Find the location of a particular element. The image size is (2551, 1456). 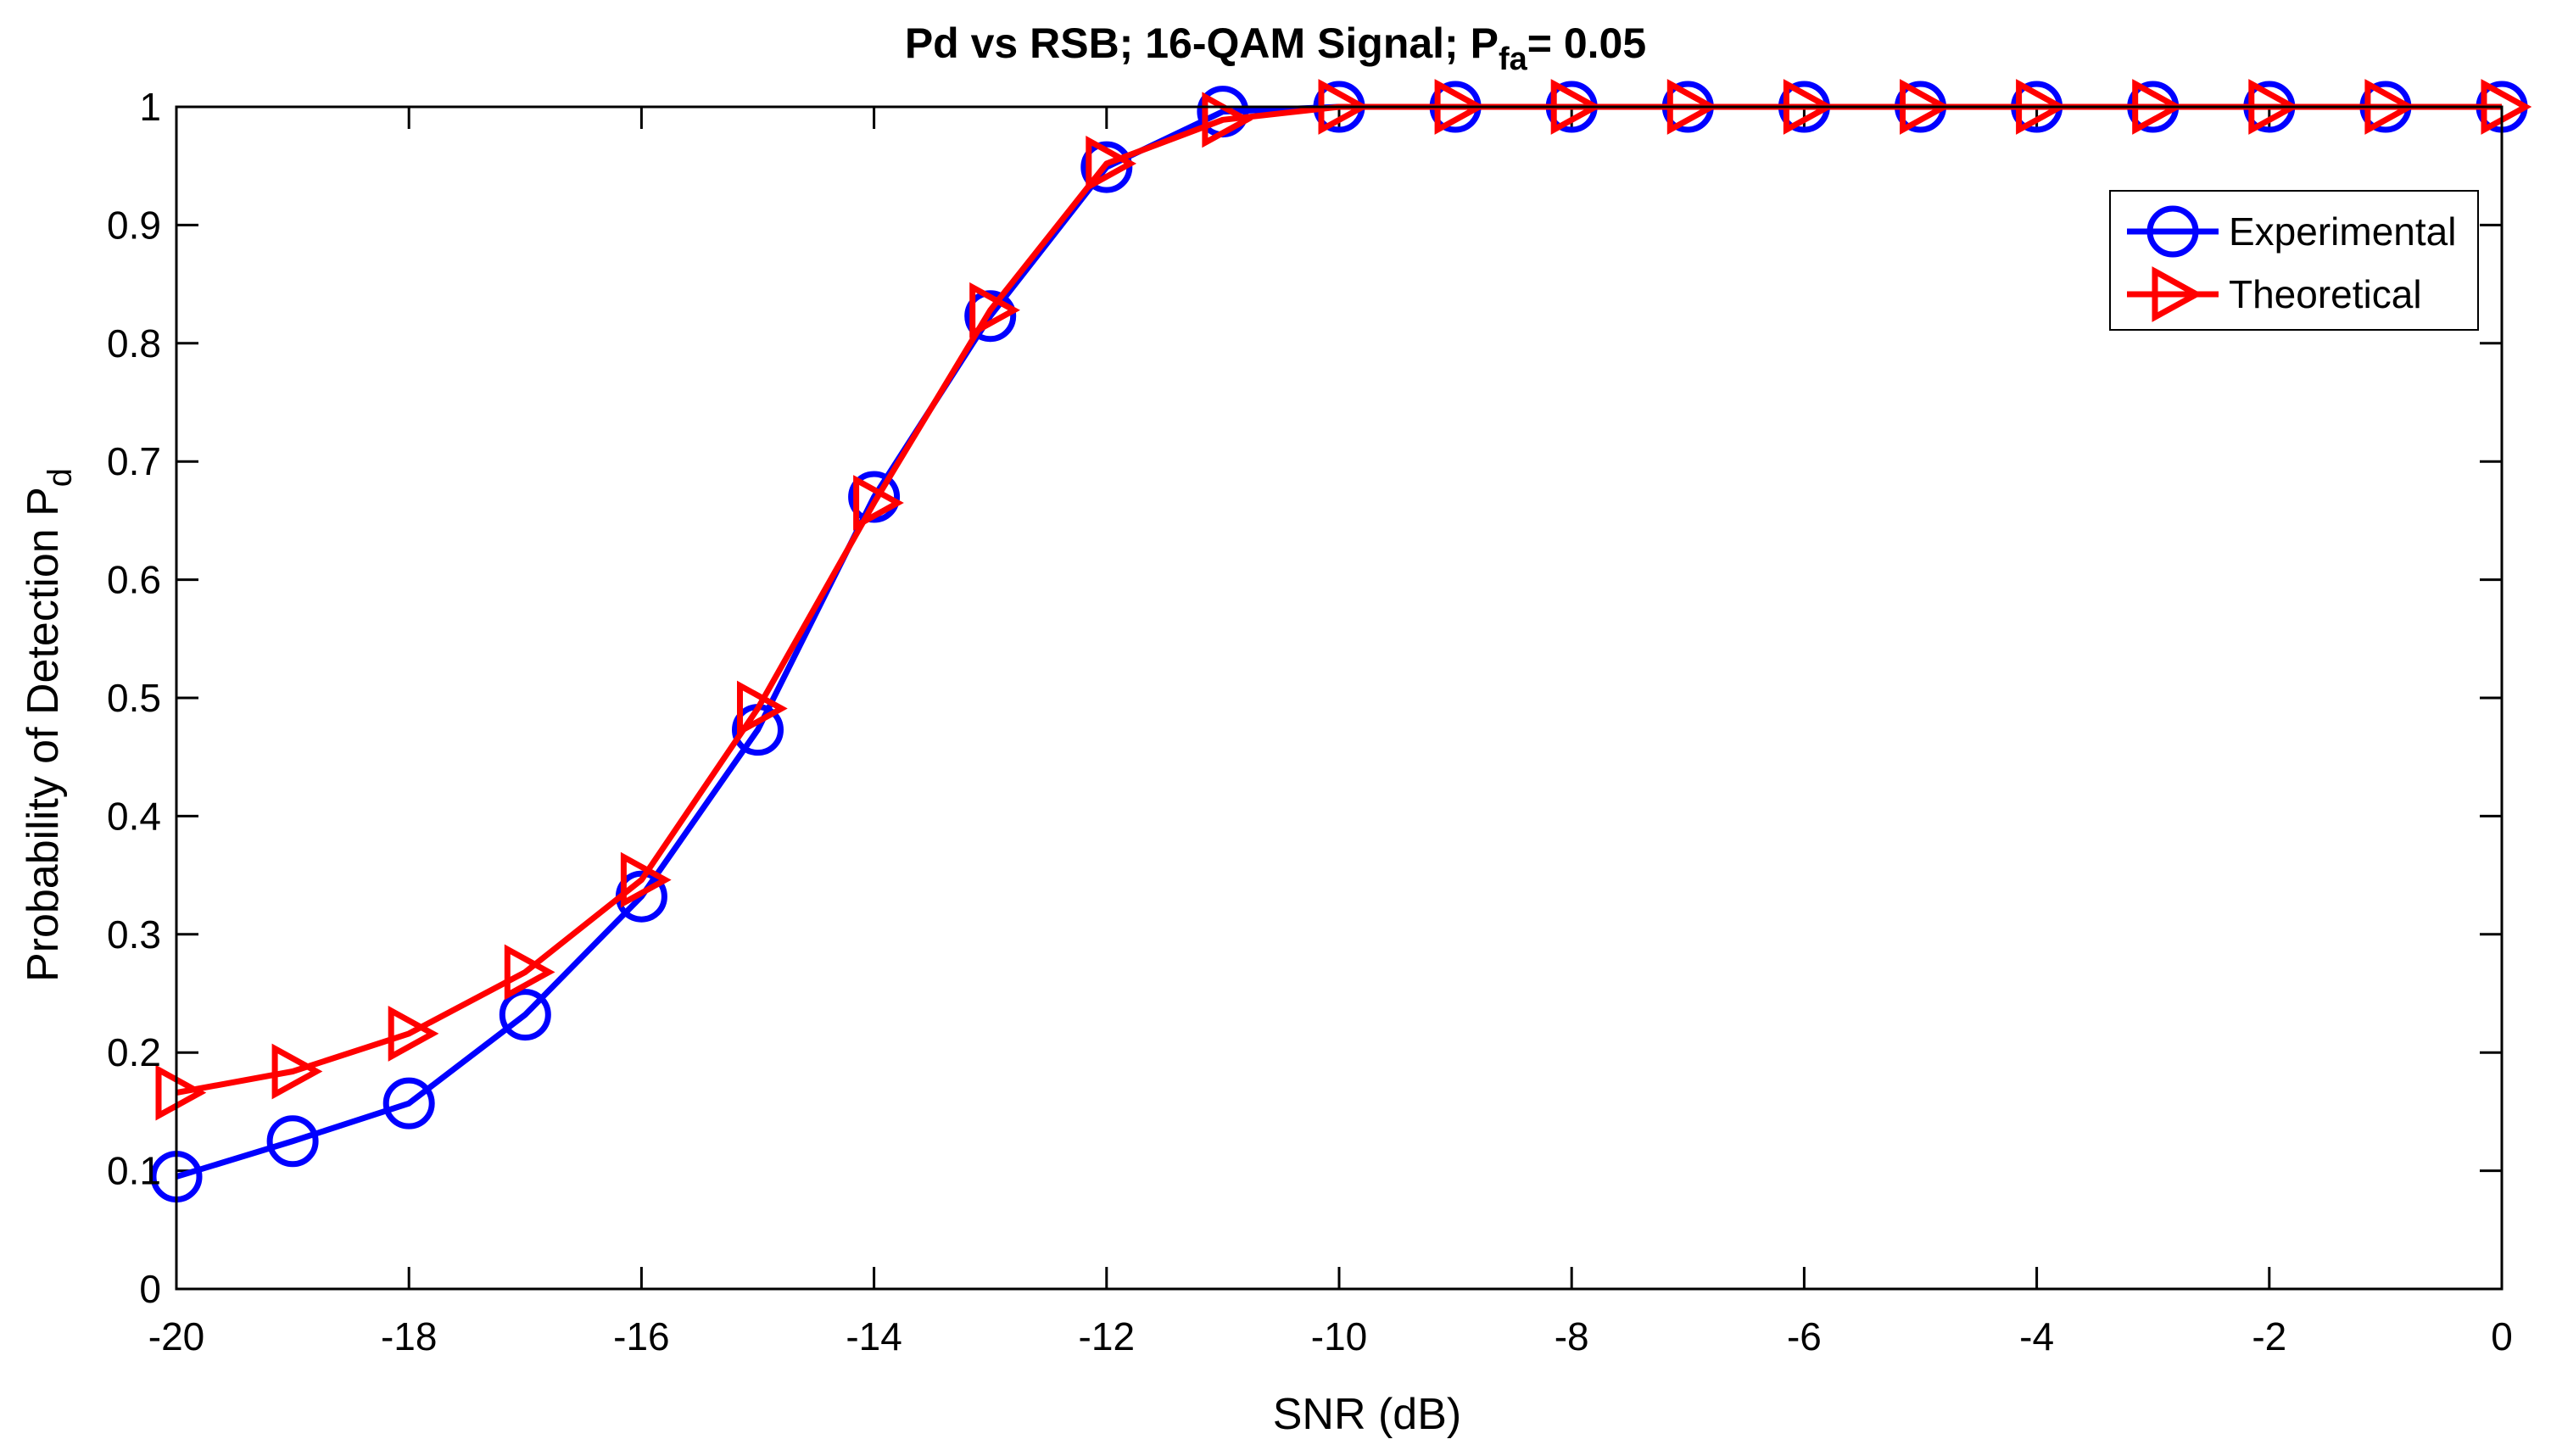

x-tick-label: -18 is located at coordinates (409, 1336).